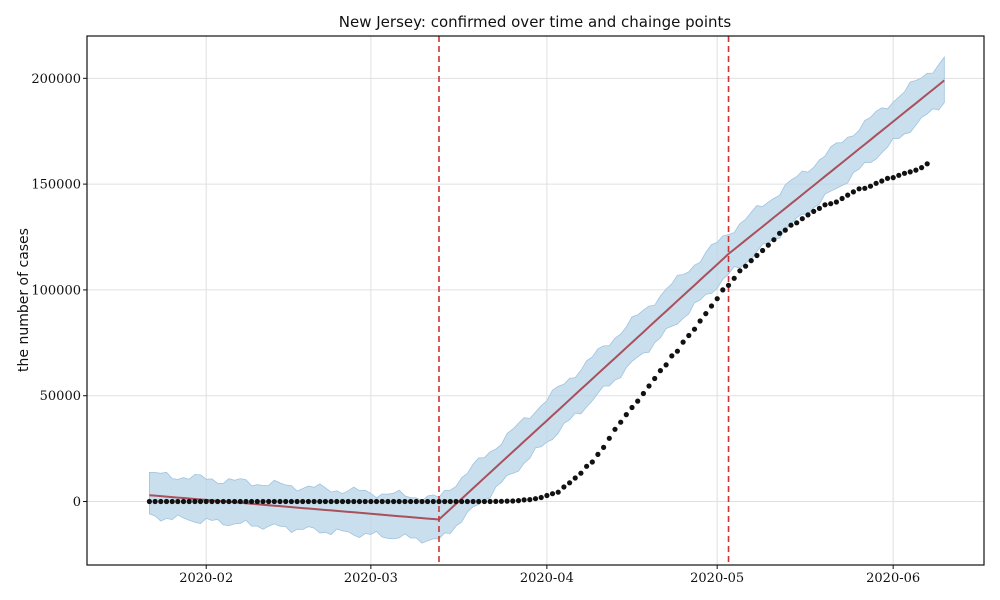 This screenshot has height=600, width=1000. Describe the element at coordinates (60, 396) in the screenshot. I see `y-tick-label: 50000` at that location.